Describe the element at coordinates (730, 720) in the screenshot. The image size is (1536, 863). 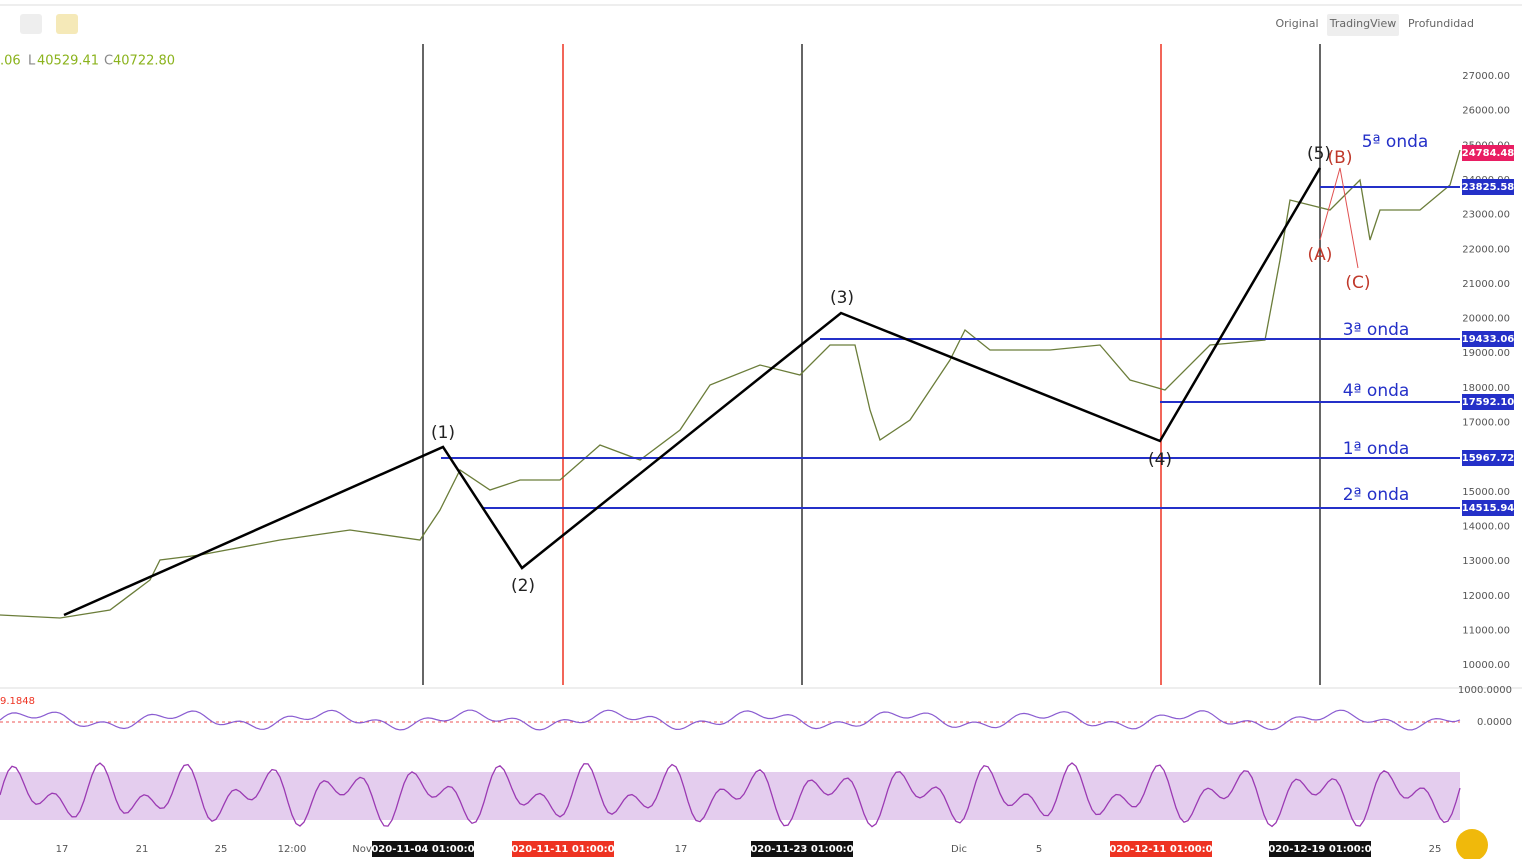
I see `macd-line` at that location.